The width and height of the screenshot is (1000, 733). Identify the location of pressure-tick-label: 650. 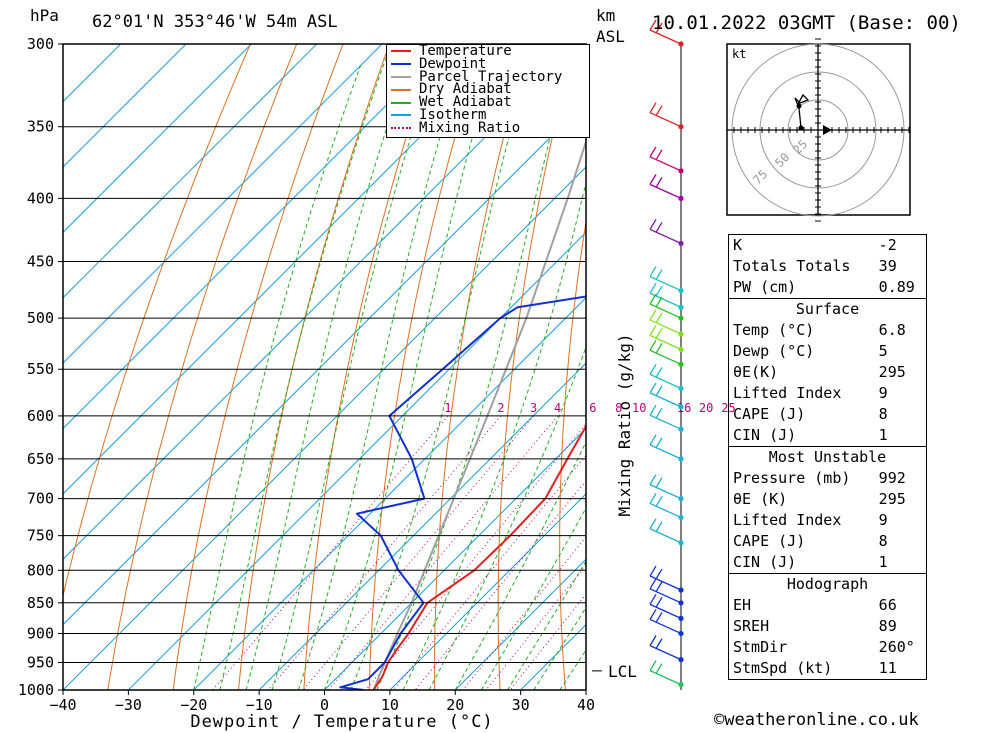
(40, 459).